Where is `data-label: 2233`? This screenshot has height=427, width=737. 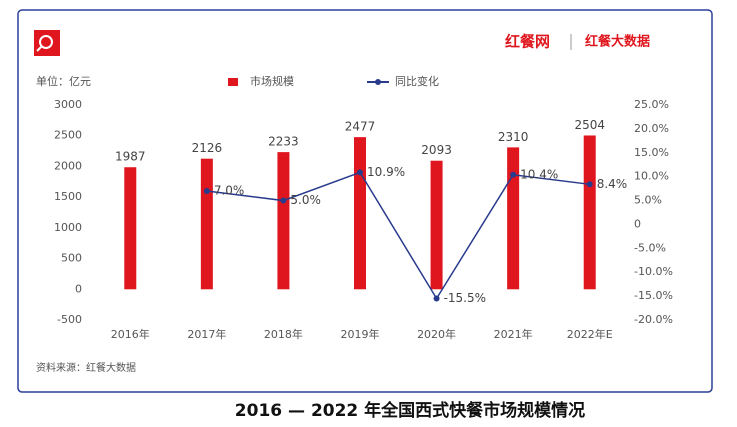
data-label: 2233 is located at coordinates (283, 142).